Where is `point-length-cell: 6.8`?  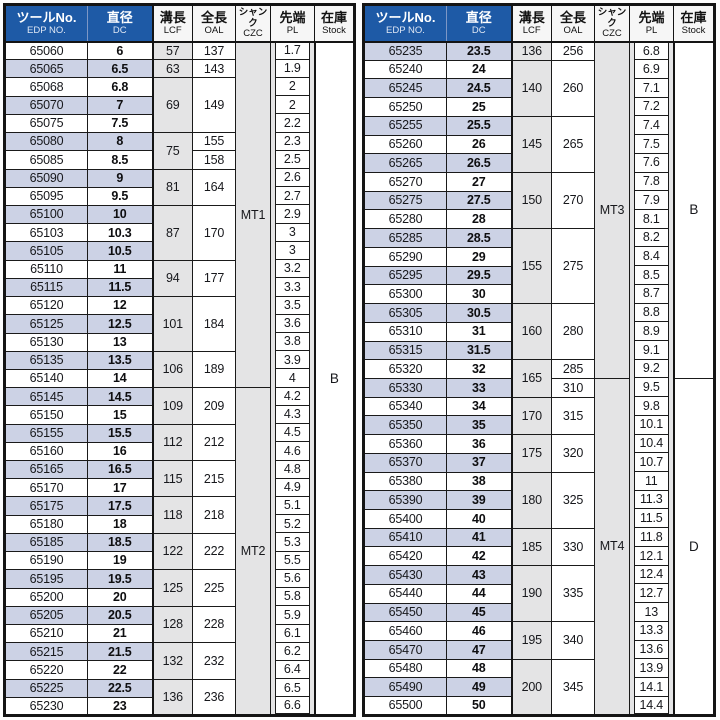
point-length-cell: 6.8 is located at coordinates (652, 51).